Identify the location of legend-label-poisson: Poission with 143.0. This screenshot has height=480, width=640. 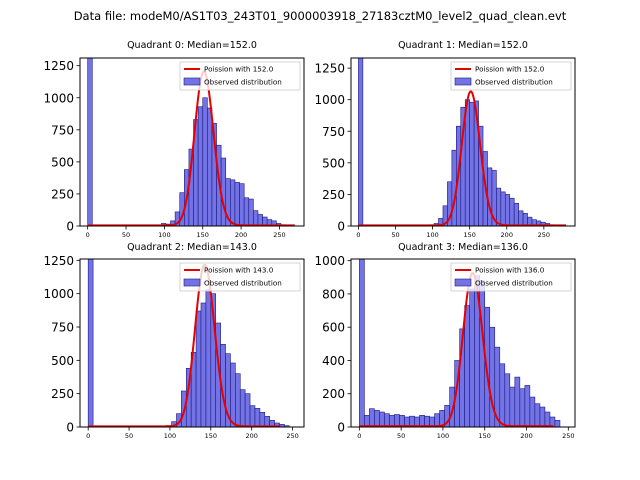
(239, 270).